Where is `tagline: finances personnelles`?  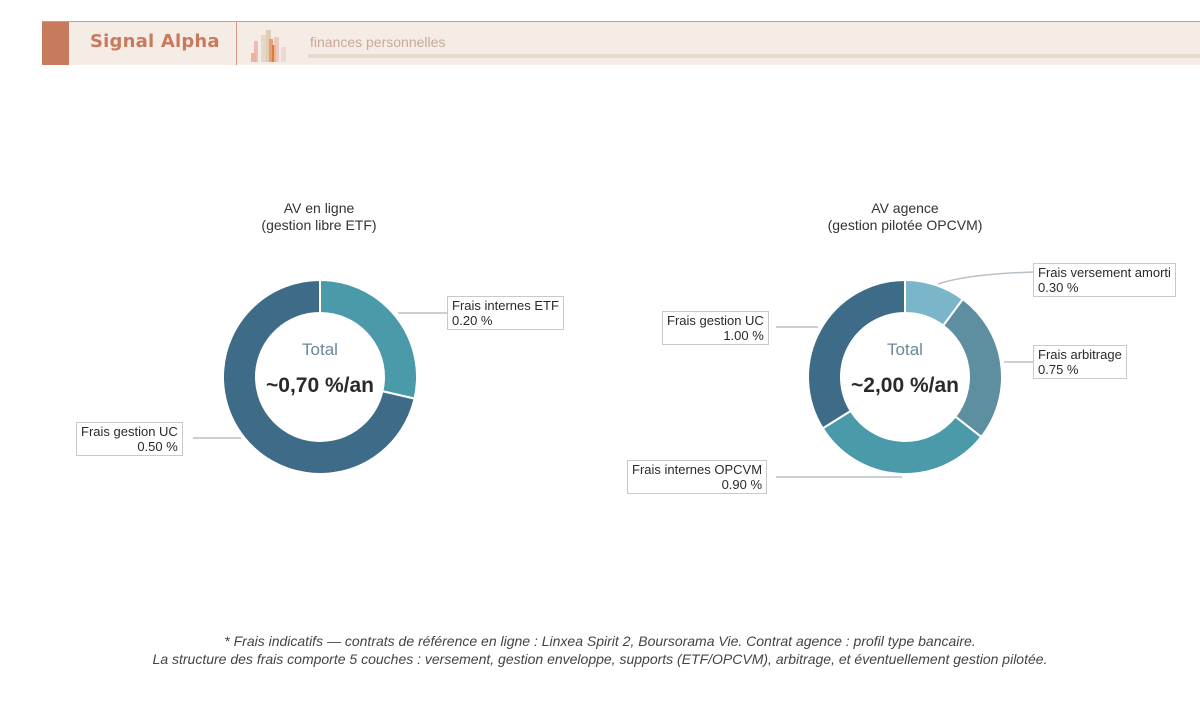 tagline: finances personnelles is located at coordinates (378, 42).